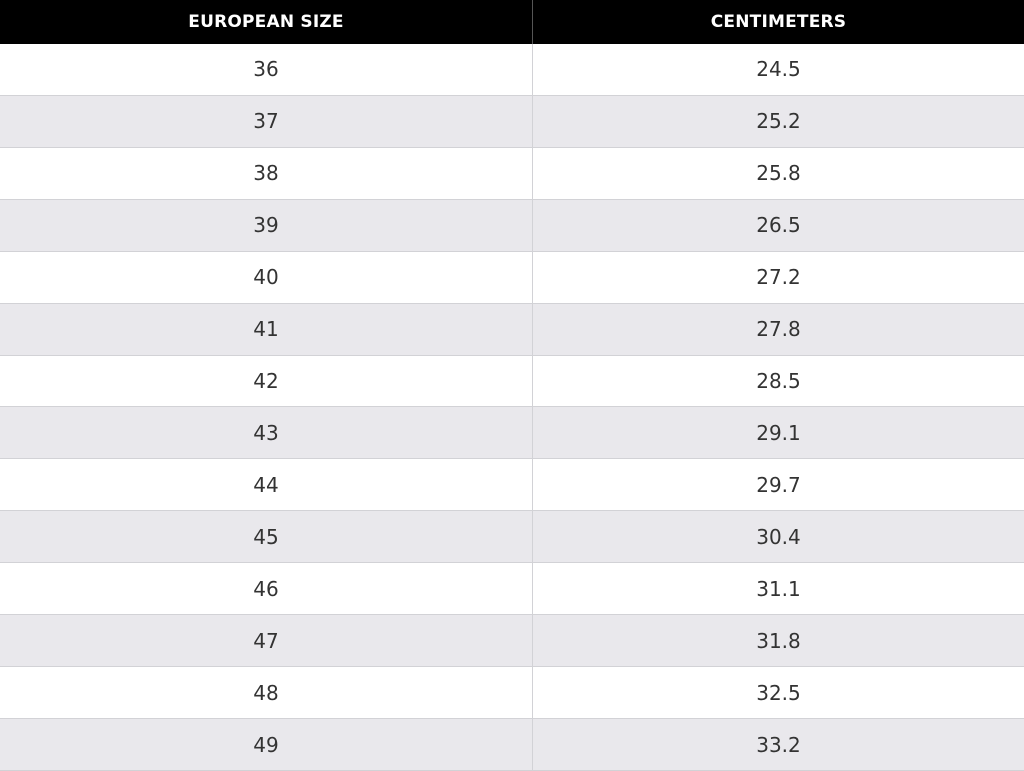 This screenshot has height=771, width=1024. Describe the element at coordinates (778, 225) in the screenshot. I see `table-cell: 26.5` at that location.